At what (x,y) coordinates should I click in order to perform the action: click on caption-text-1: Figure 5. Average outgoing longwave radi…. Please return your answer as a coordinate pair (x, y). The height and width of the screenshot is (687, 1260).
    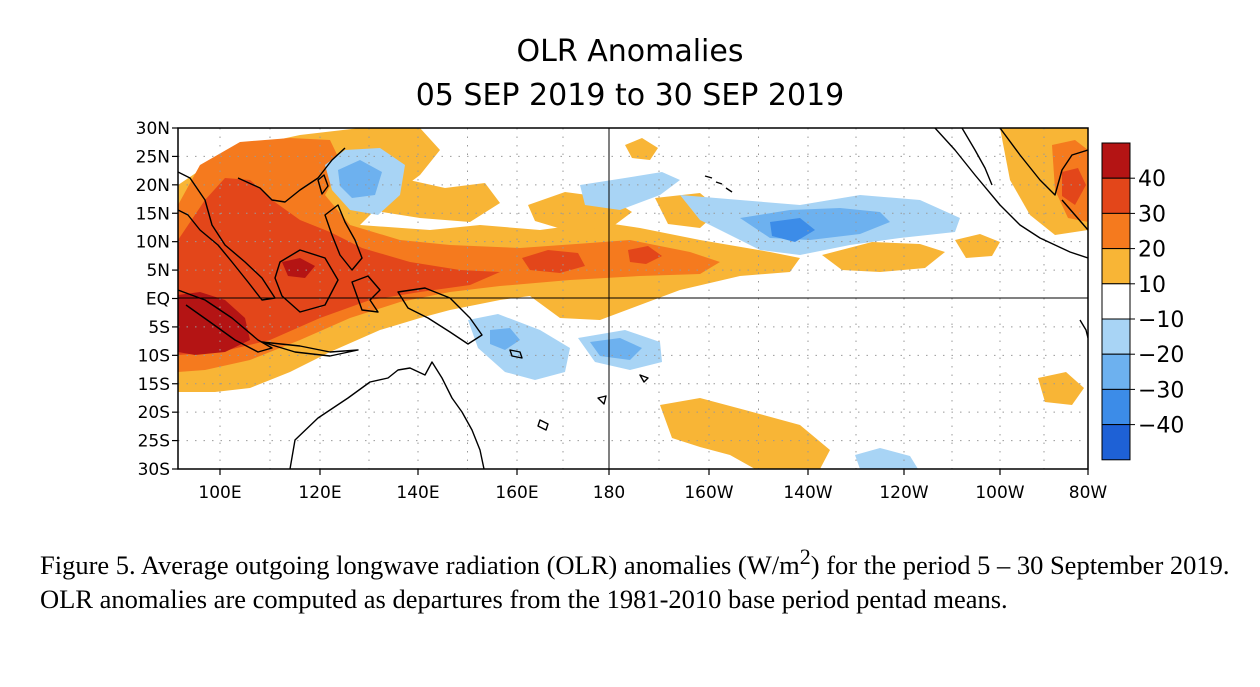
    Looking at the image, I should click on (420, 564).